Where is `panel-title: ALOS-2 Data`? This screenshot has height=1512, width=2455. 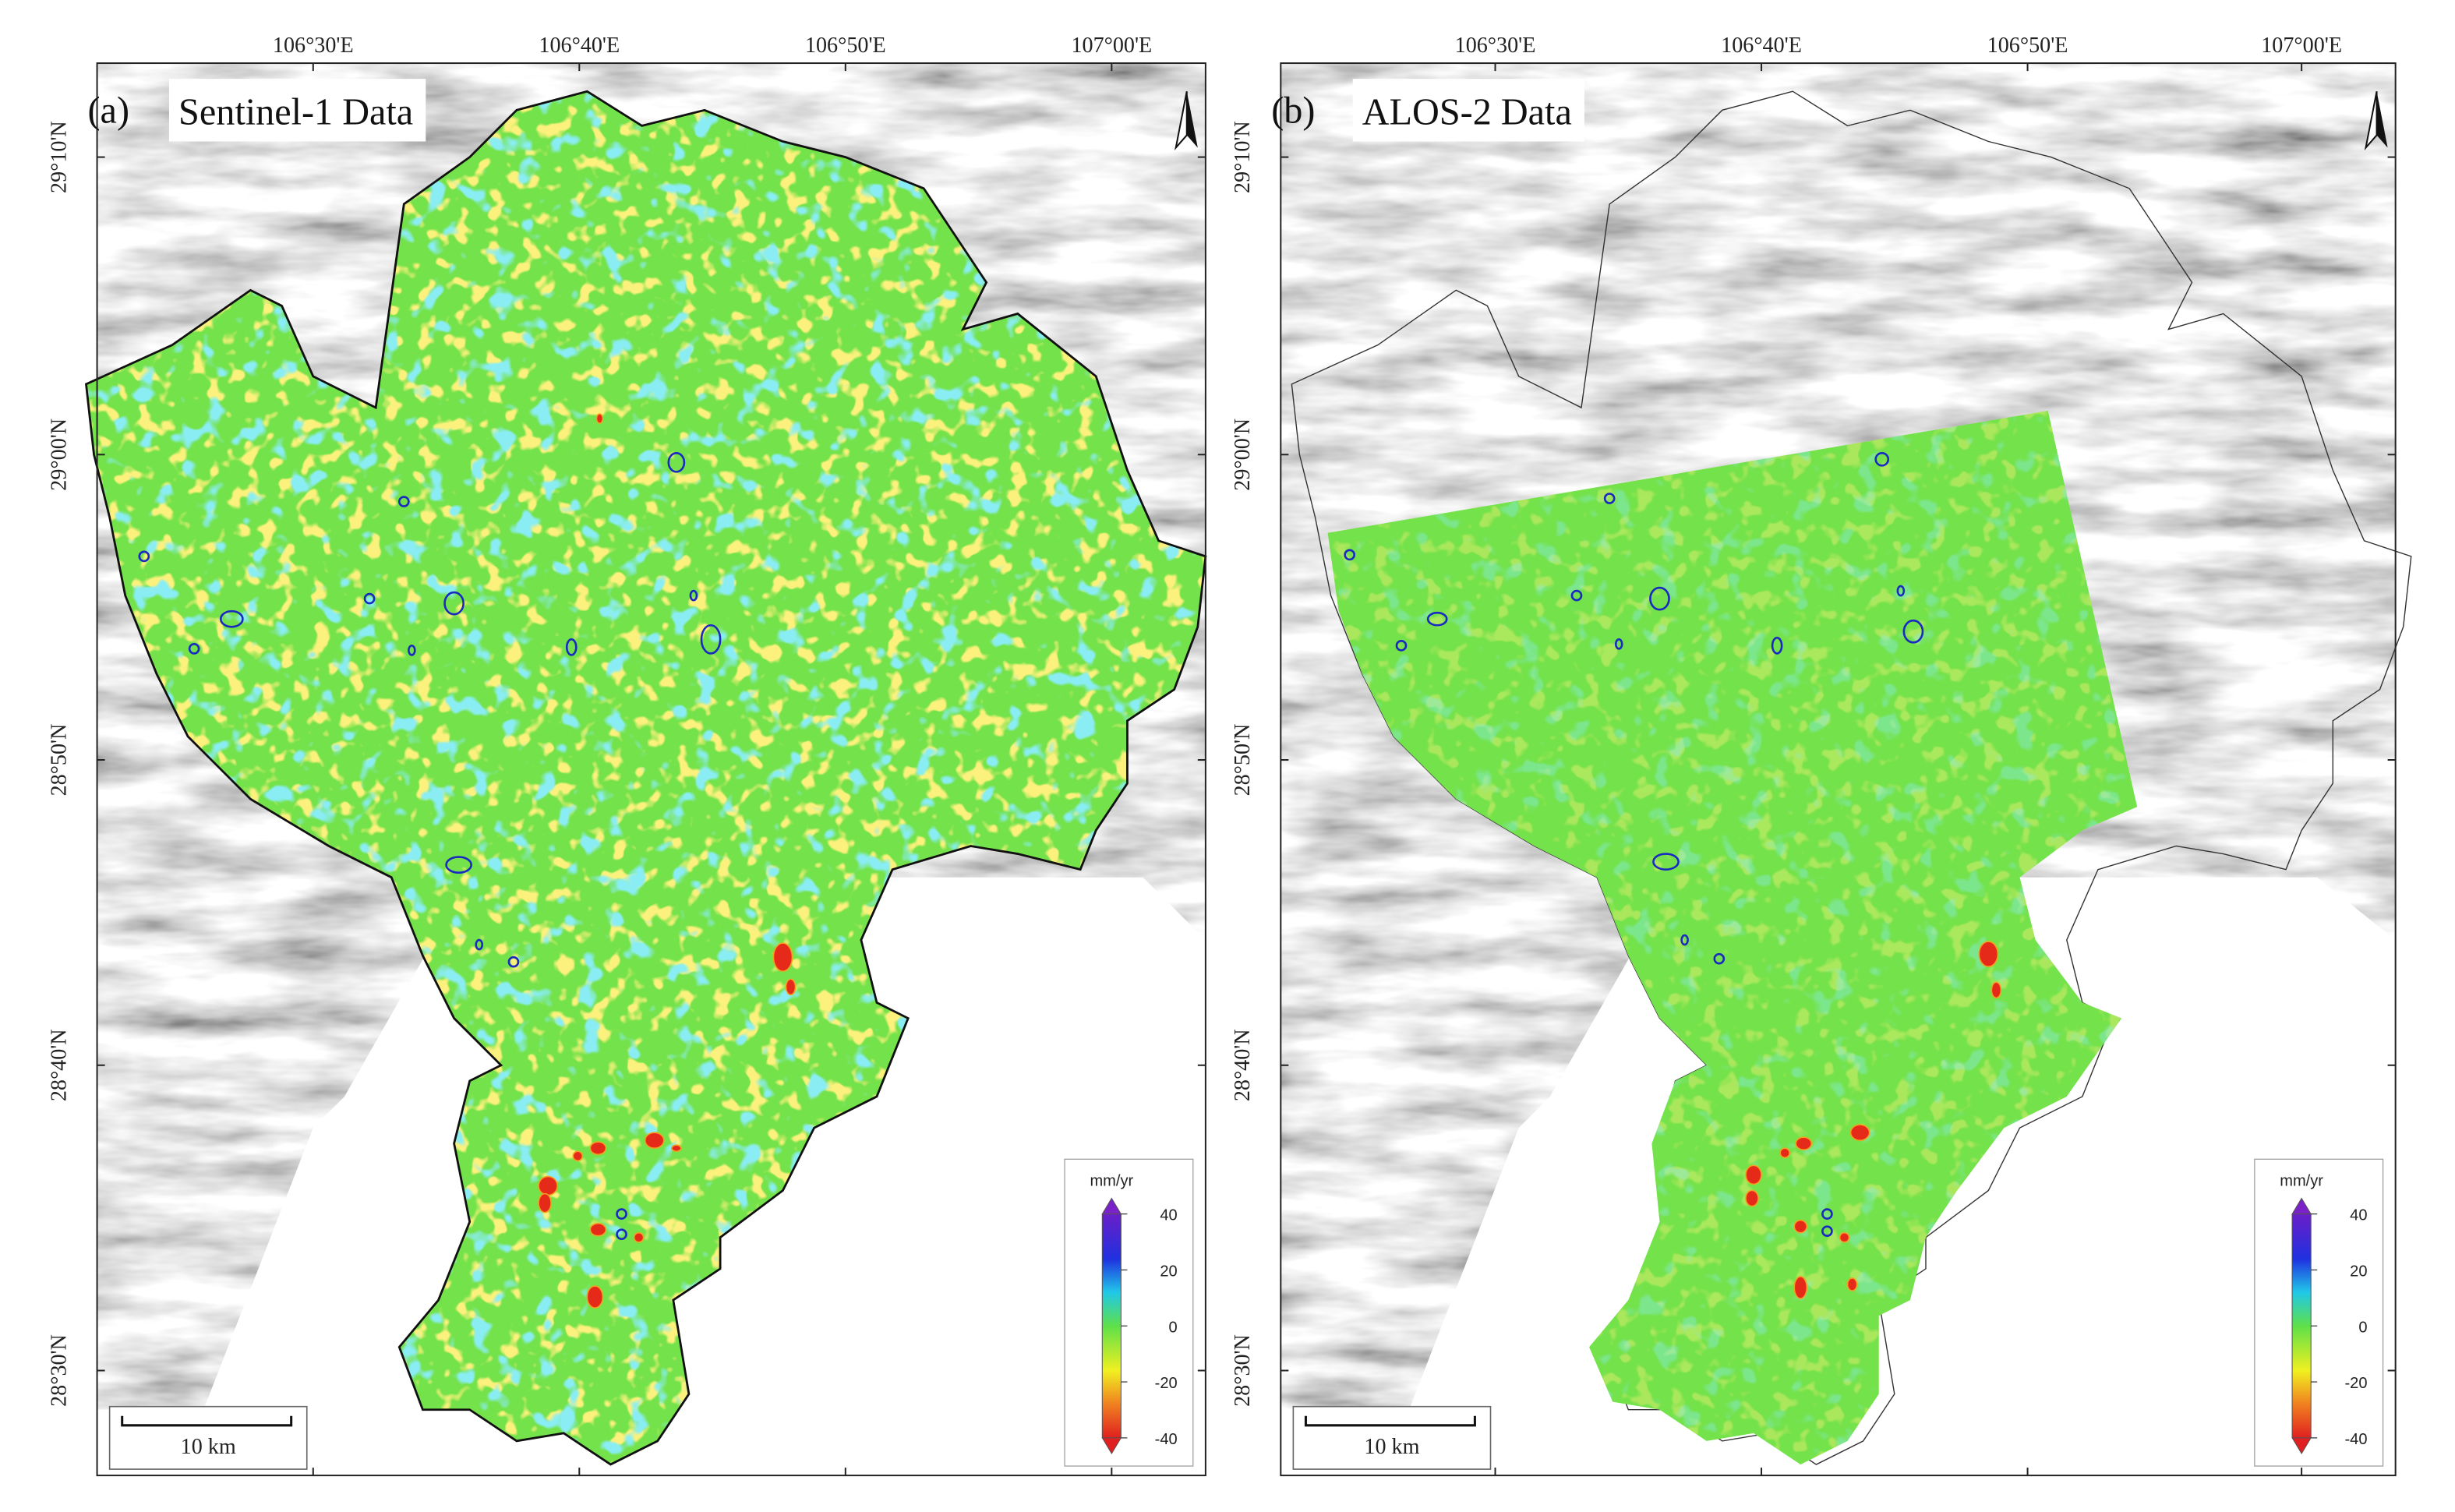 panel-title: ALOS-2 Data is located at coordinates (1467, 111).